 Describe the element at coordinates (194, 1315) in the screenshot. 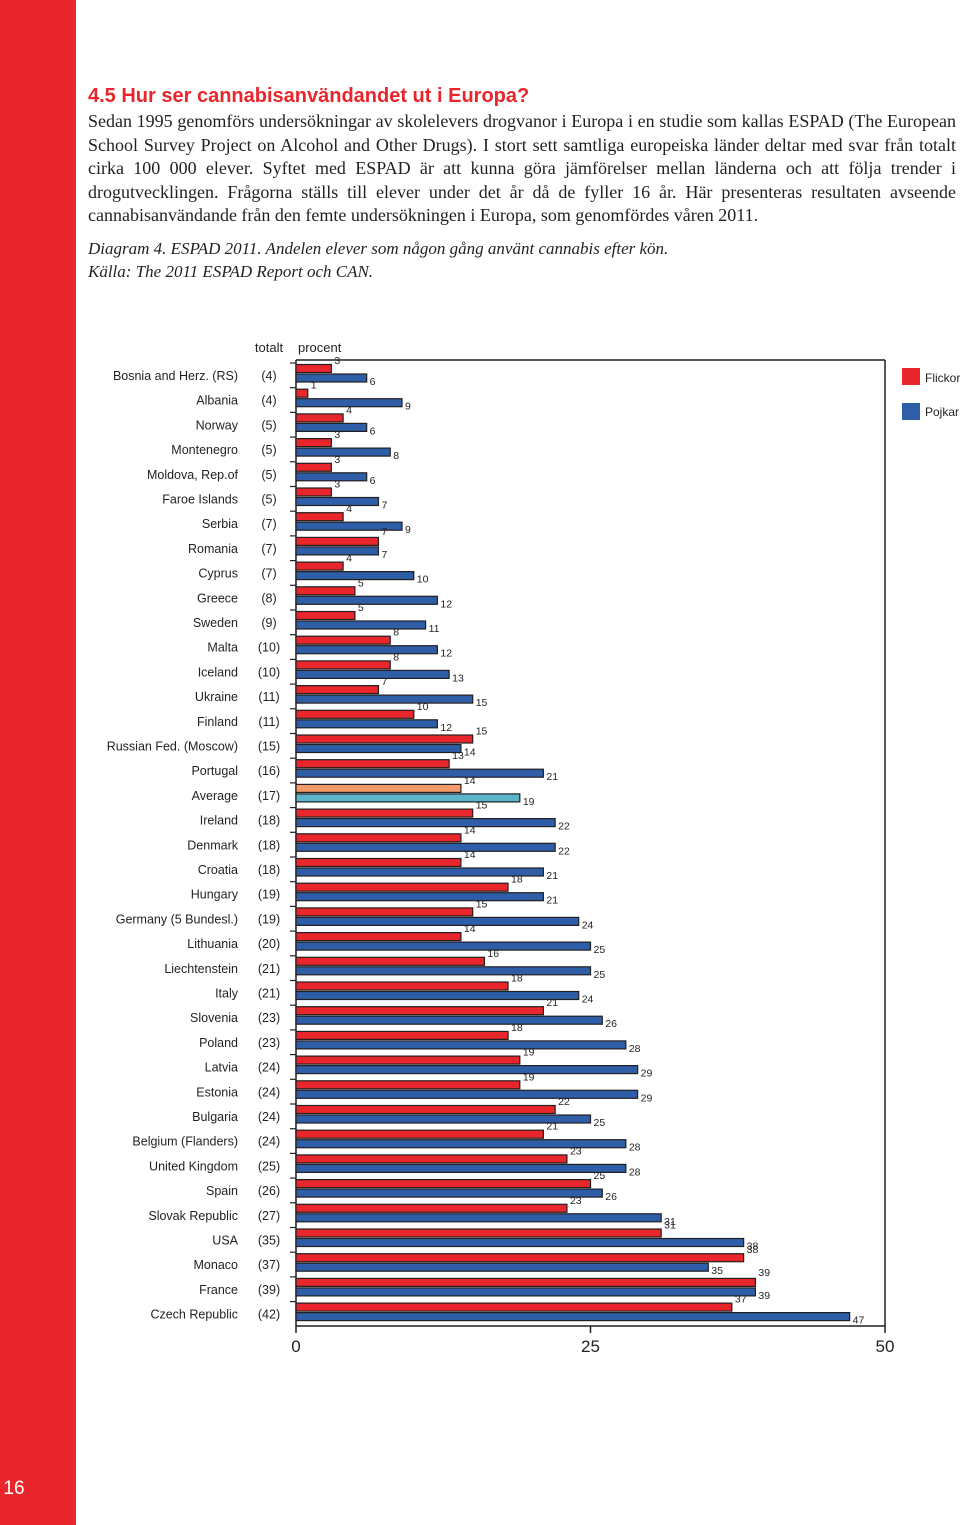

I see `category-label: Czech Republic` at that location.